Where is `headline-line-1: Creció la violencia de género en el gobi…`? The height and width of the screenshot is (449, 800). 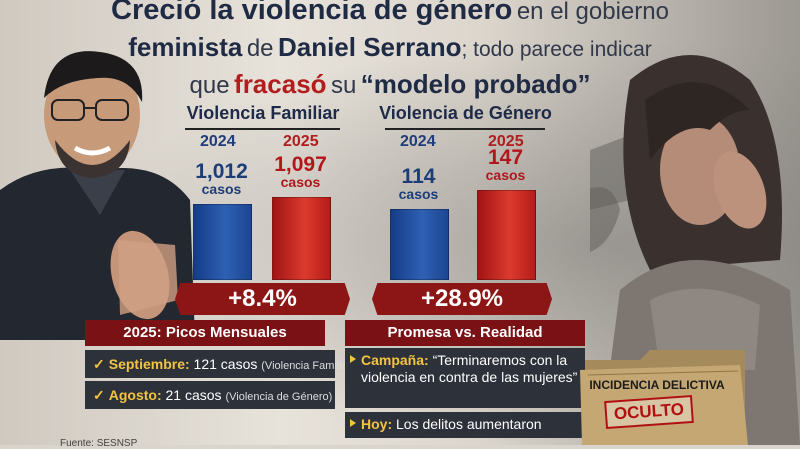
headline-line-1: Creció la violencia de género en el gobi… is located at coordinates (390, 15).